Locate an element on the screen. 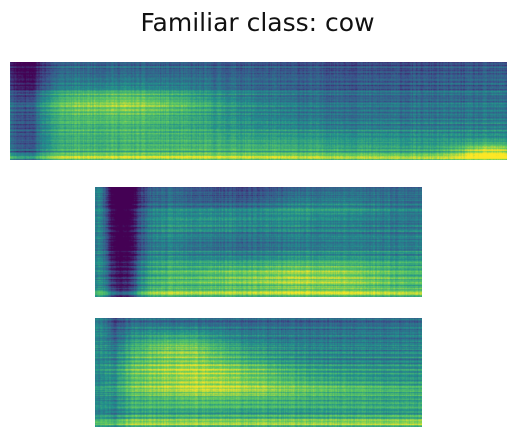 The height and width of the screenshot is (437, 515). figure-title: Familiar class: cow is located at coordinates (257, 22).